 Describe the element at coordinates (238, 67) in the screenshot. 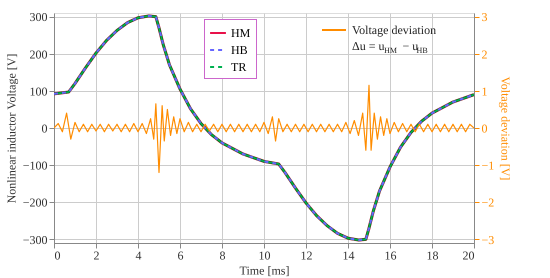

I see `legend-label: TR` at that location.